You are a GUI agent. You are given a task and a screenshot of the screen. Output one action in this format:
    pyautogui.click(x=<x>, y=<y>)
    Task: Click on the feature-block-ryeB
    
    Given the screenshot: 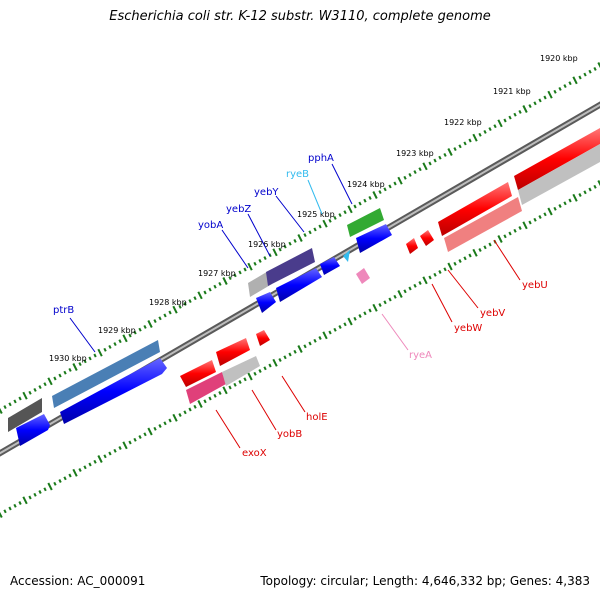 What is the action you would take?
    pyautogui.click(x=346, y=256)
    